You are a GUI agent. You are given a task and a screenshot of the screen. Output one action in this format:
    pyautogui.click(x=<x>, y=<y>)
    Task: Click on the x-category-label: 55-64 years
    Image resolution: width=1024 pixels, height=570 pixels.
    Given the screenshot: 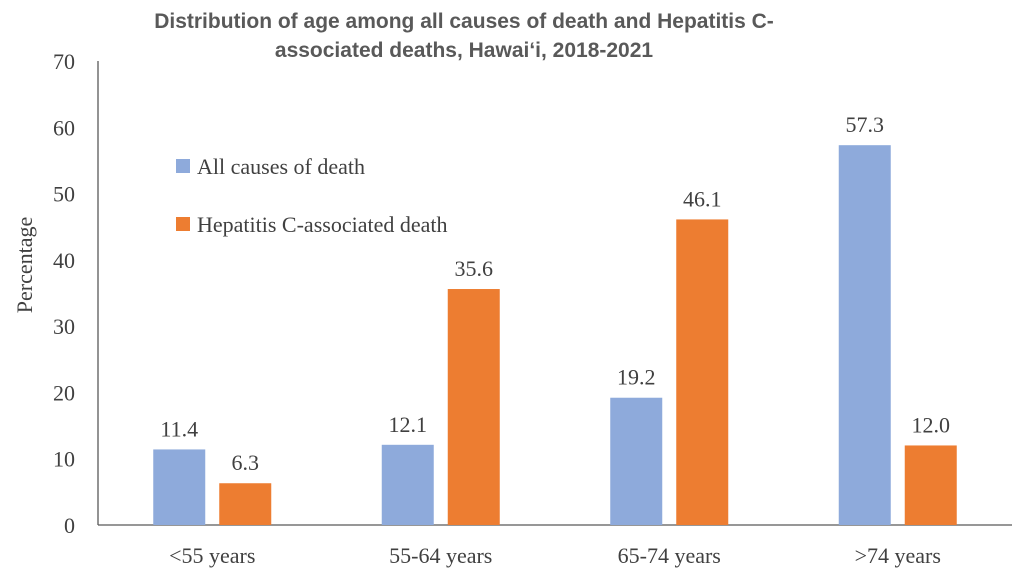 What is the action you would take?
    pyautogui.click(x=440, y=555)
    